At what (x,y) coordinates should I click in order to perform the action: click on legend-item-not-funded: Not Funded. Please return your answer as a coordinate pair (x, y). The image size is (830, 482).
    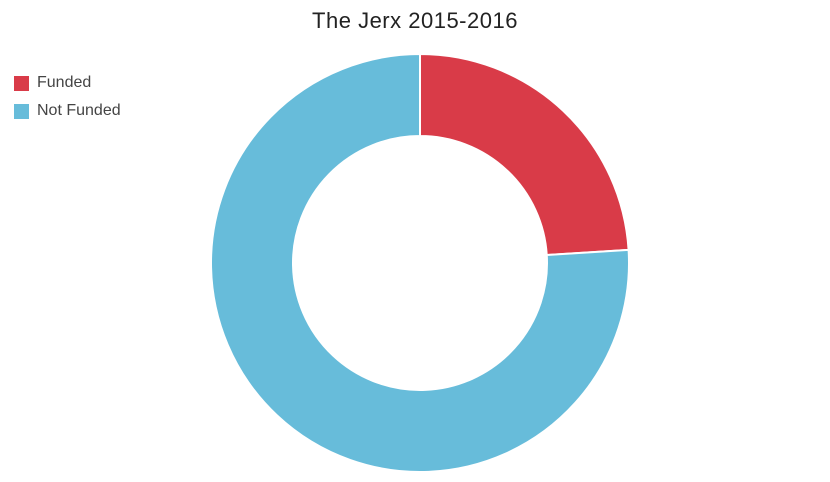
    Looking at the image, I should click on (67, 111).